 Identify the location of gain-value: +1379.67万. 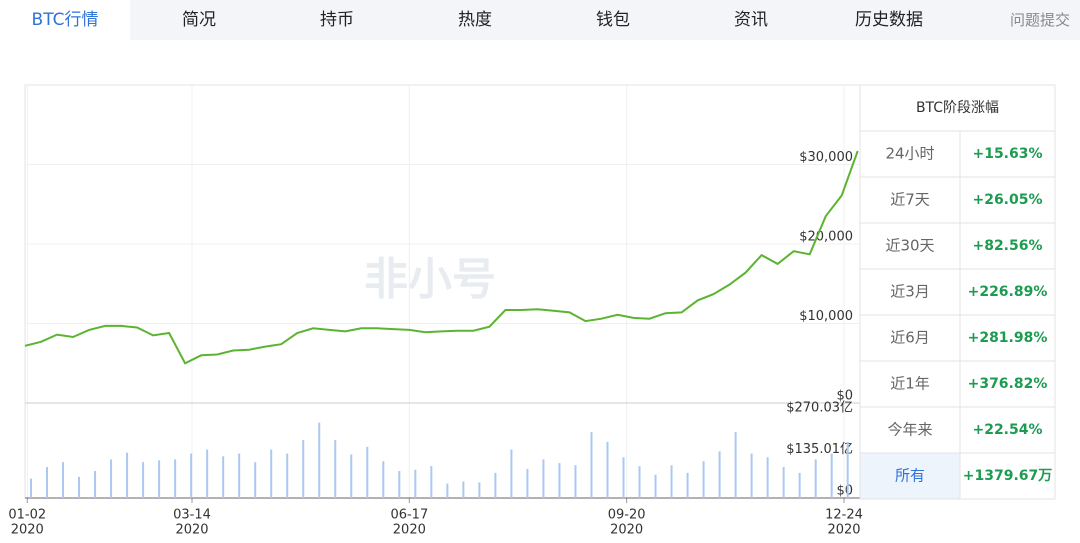
(1008, 476).